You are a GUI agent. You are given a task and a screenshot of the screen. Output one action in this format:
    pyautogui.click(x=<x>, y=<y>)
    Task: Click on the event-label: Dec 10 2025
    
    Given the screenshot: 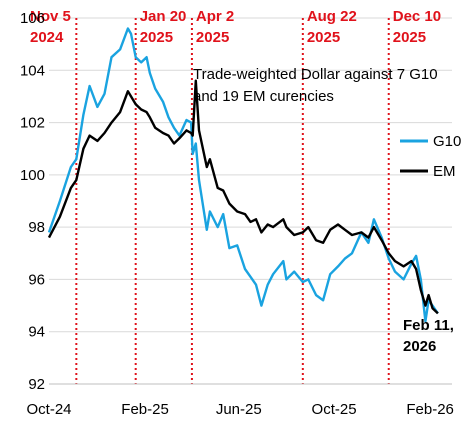 What is the action you would take?
    pyautogui.click(x=417, y=27)
    